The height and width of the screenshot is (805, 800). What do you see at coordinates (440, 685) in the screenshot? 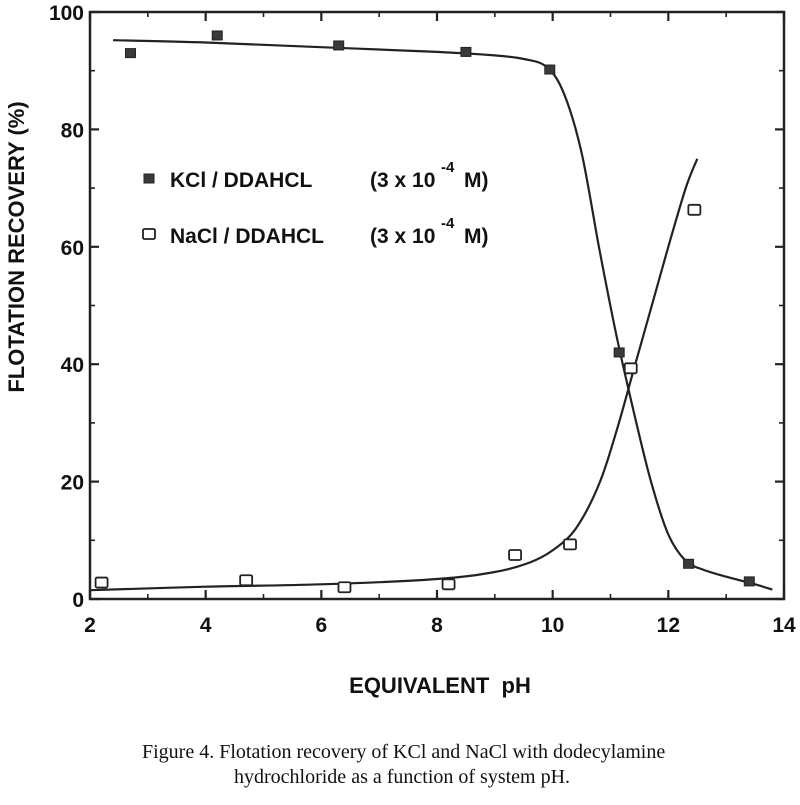
I see `x-axis-title: EQUIVALENT pH` at bounding box center [440, 685].